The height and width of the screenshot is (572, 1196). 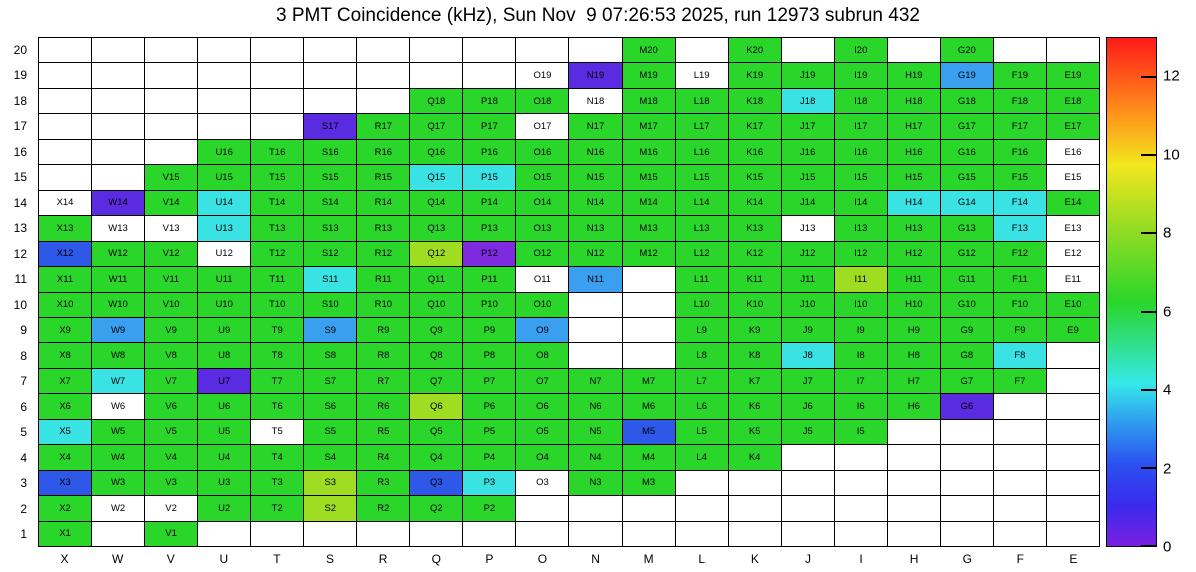 I want to click on grid-cell: K13, so click(x=754, y=228).